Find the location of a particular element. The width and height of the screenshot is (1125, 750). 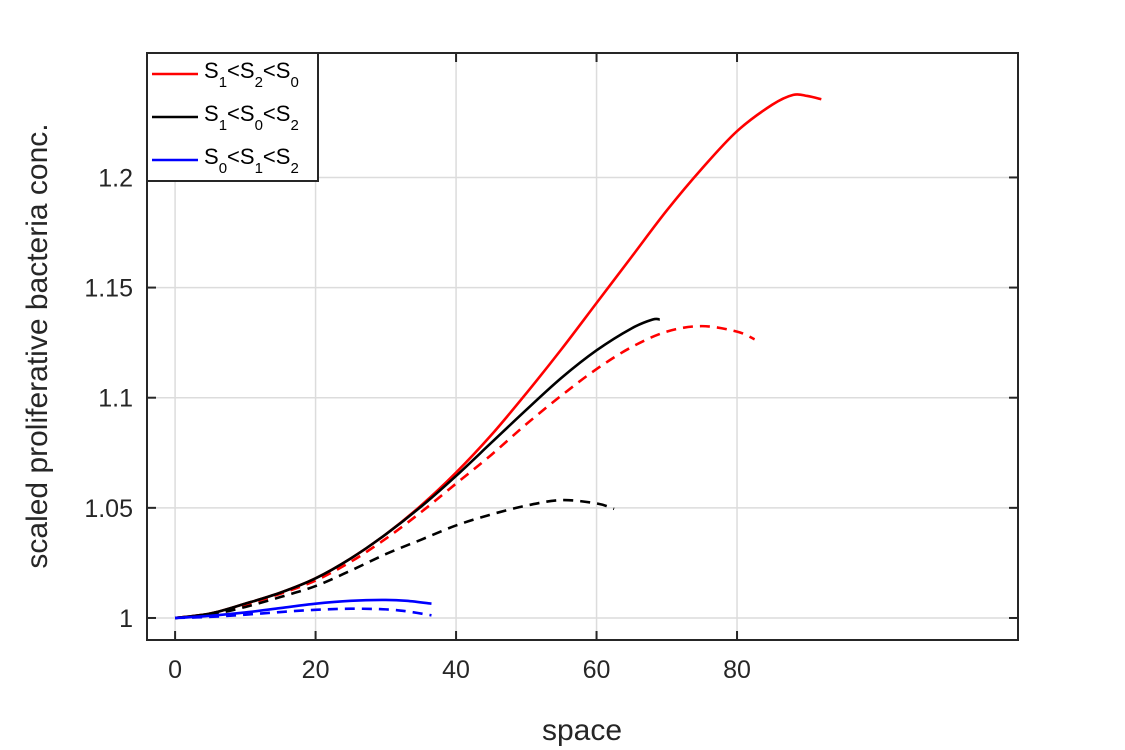

y-tick-label: 1.15 is located at coordinates (108, 289).